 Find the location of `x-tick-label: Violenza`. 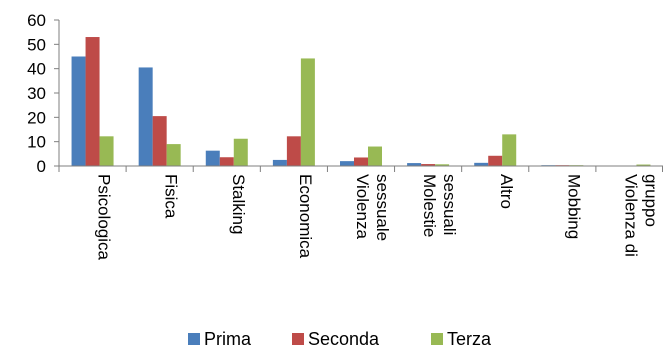

x-tick-label: Violenza is located at coordinates (362, 206).